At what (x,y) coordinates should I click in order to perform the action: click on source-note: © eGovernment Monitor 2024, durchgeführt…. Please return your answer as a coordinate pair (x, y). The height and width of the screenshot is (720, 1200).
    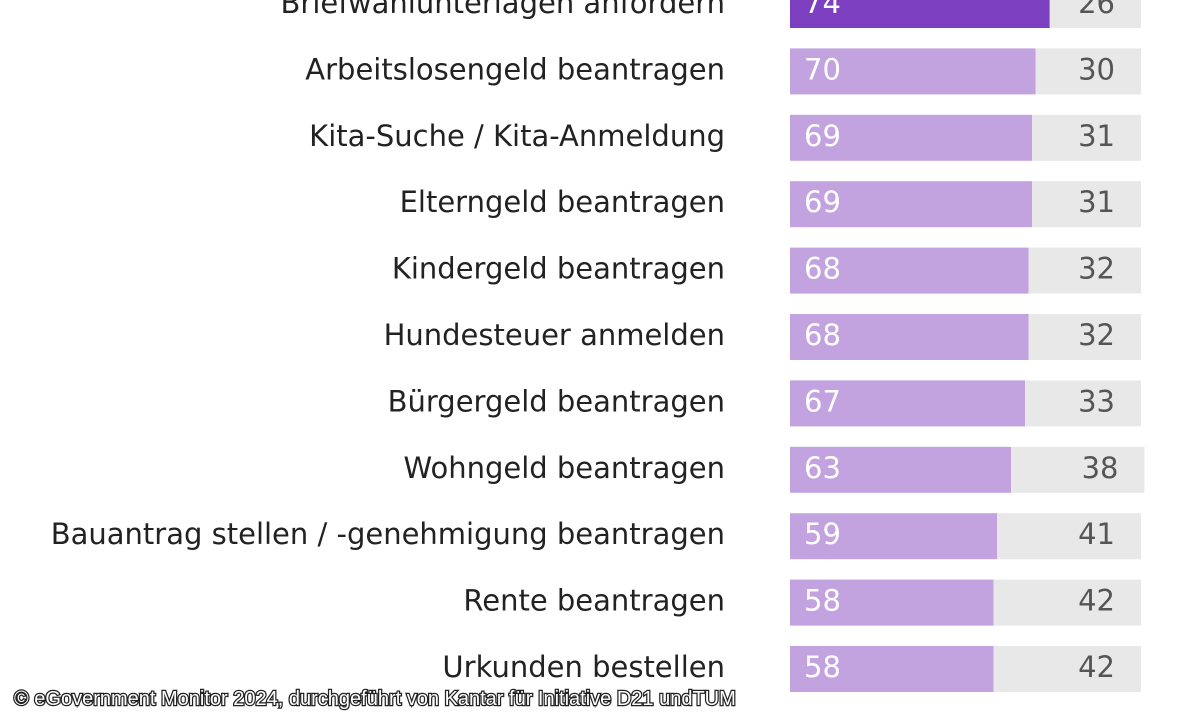
    Looking at the image, I should click on (375, 699).